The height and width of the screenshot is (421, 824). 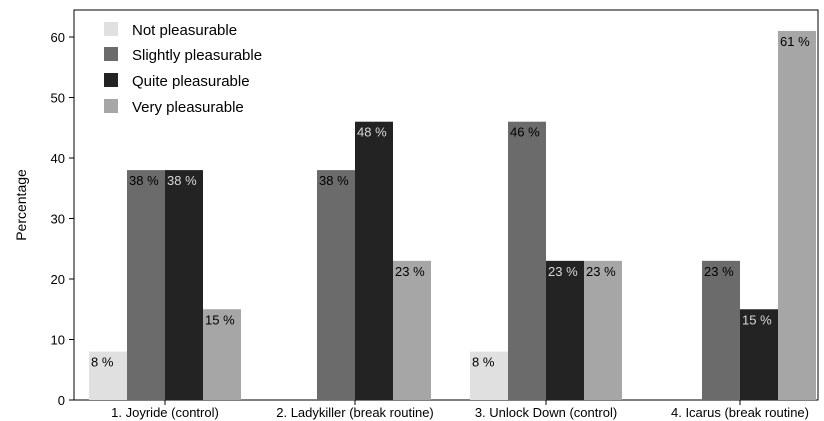 I want to click on x-tick-label: 3. Unlock Down (control), so click(x=546, y=412).